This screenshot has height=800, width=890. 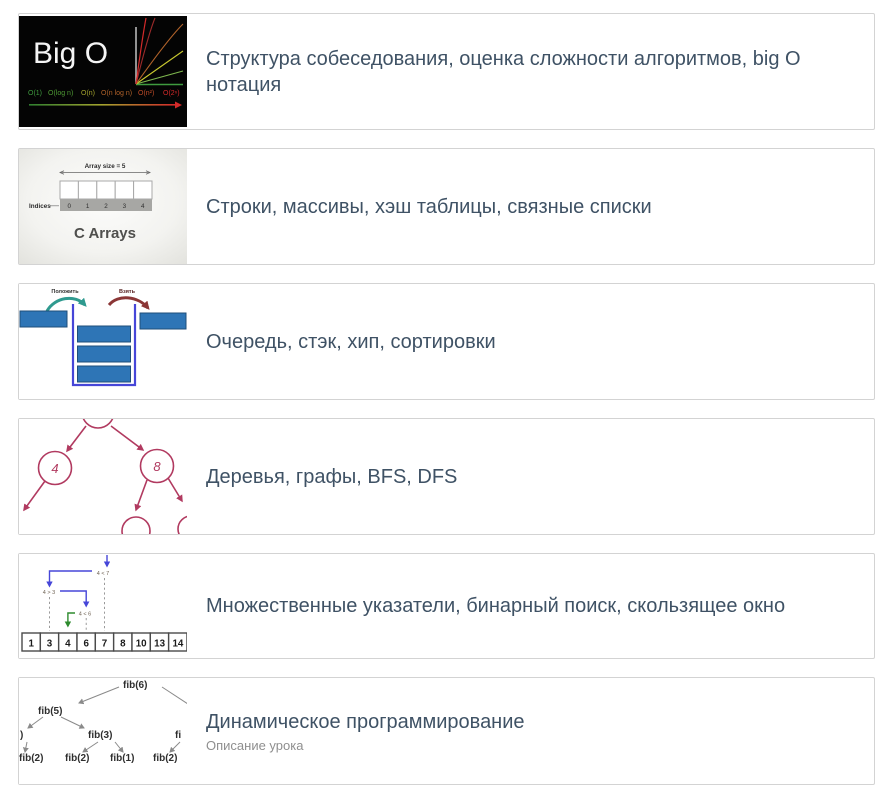 I want to click on stack-items, so click(x=103, y=346).